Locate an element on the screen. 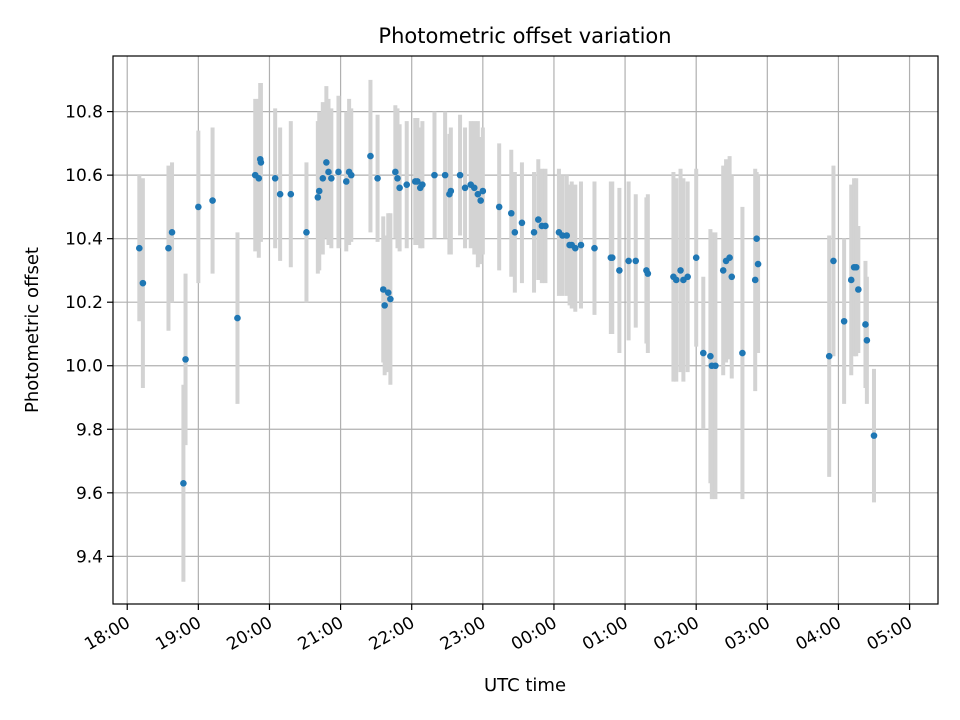  chart-title: Photometric offset variation is located at coordinates (524, 36).